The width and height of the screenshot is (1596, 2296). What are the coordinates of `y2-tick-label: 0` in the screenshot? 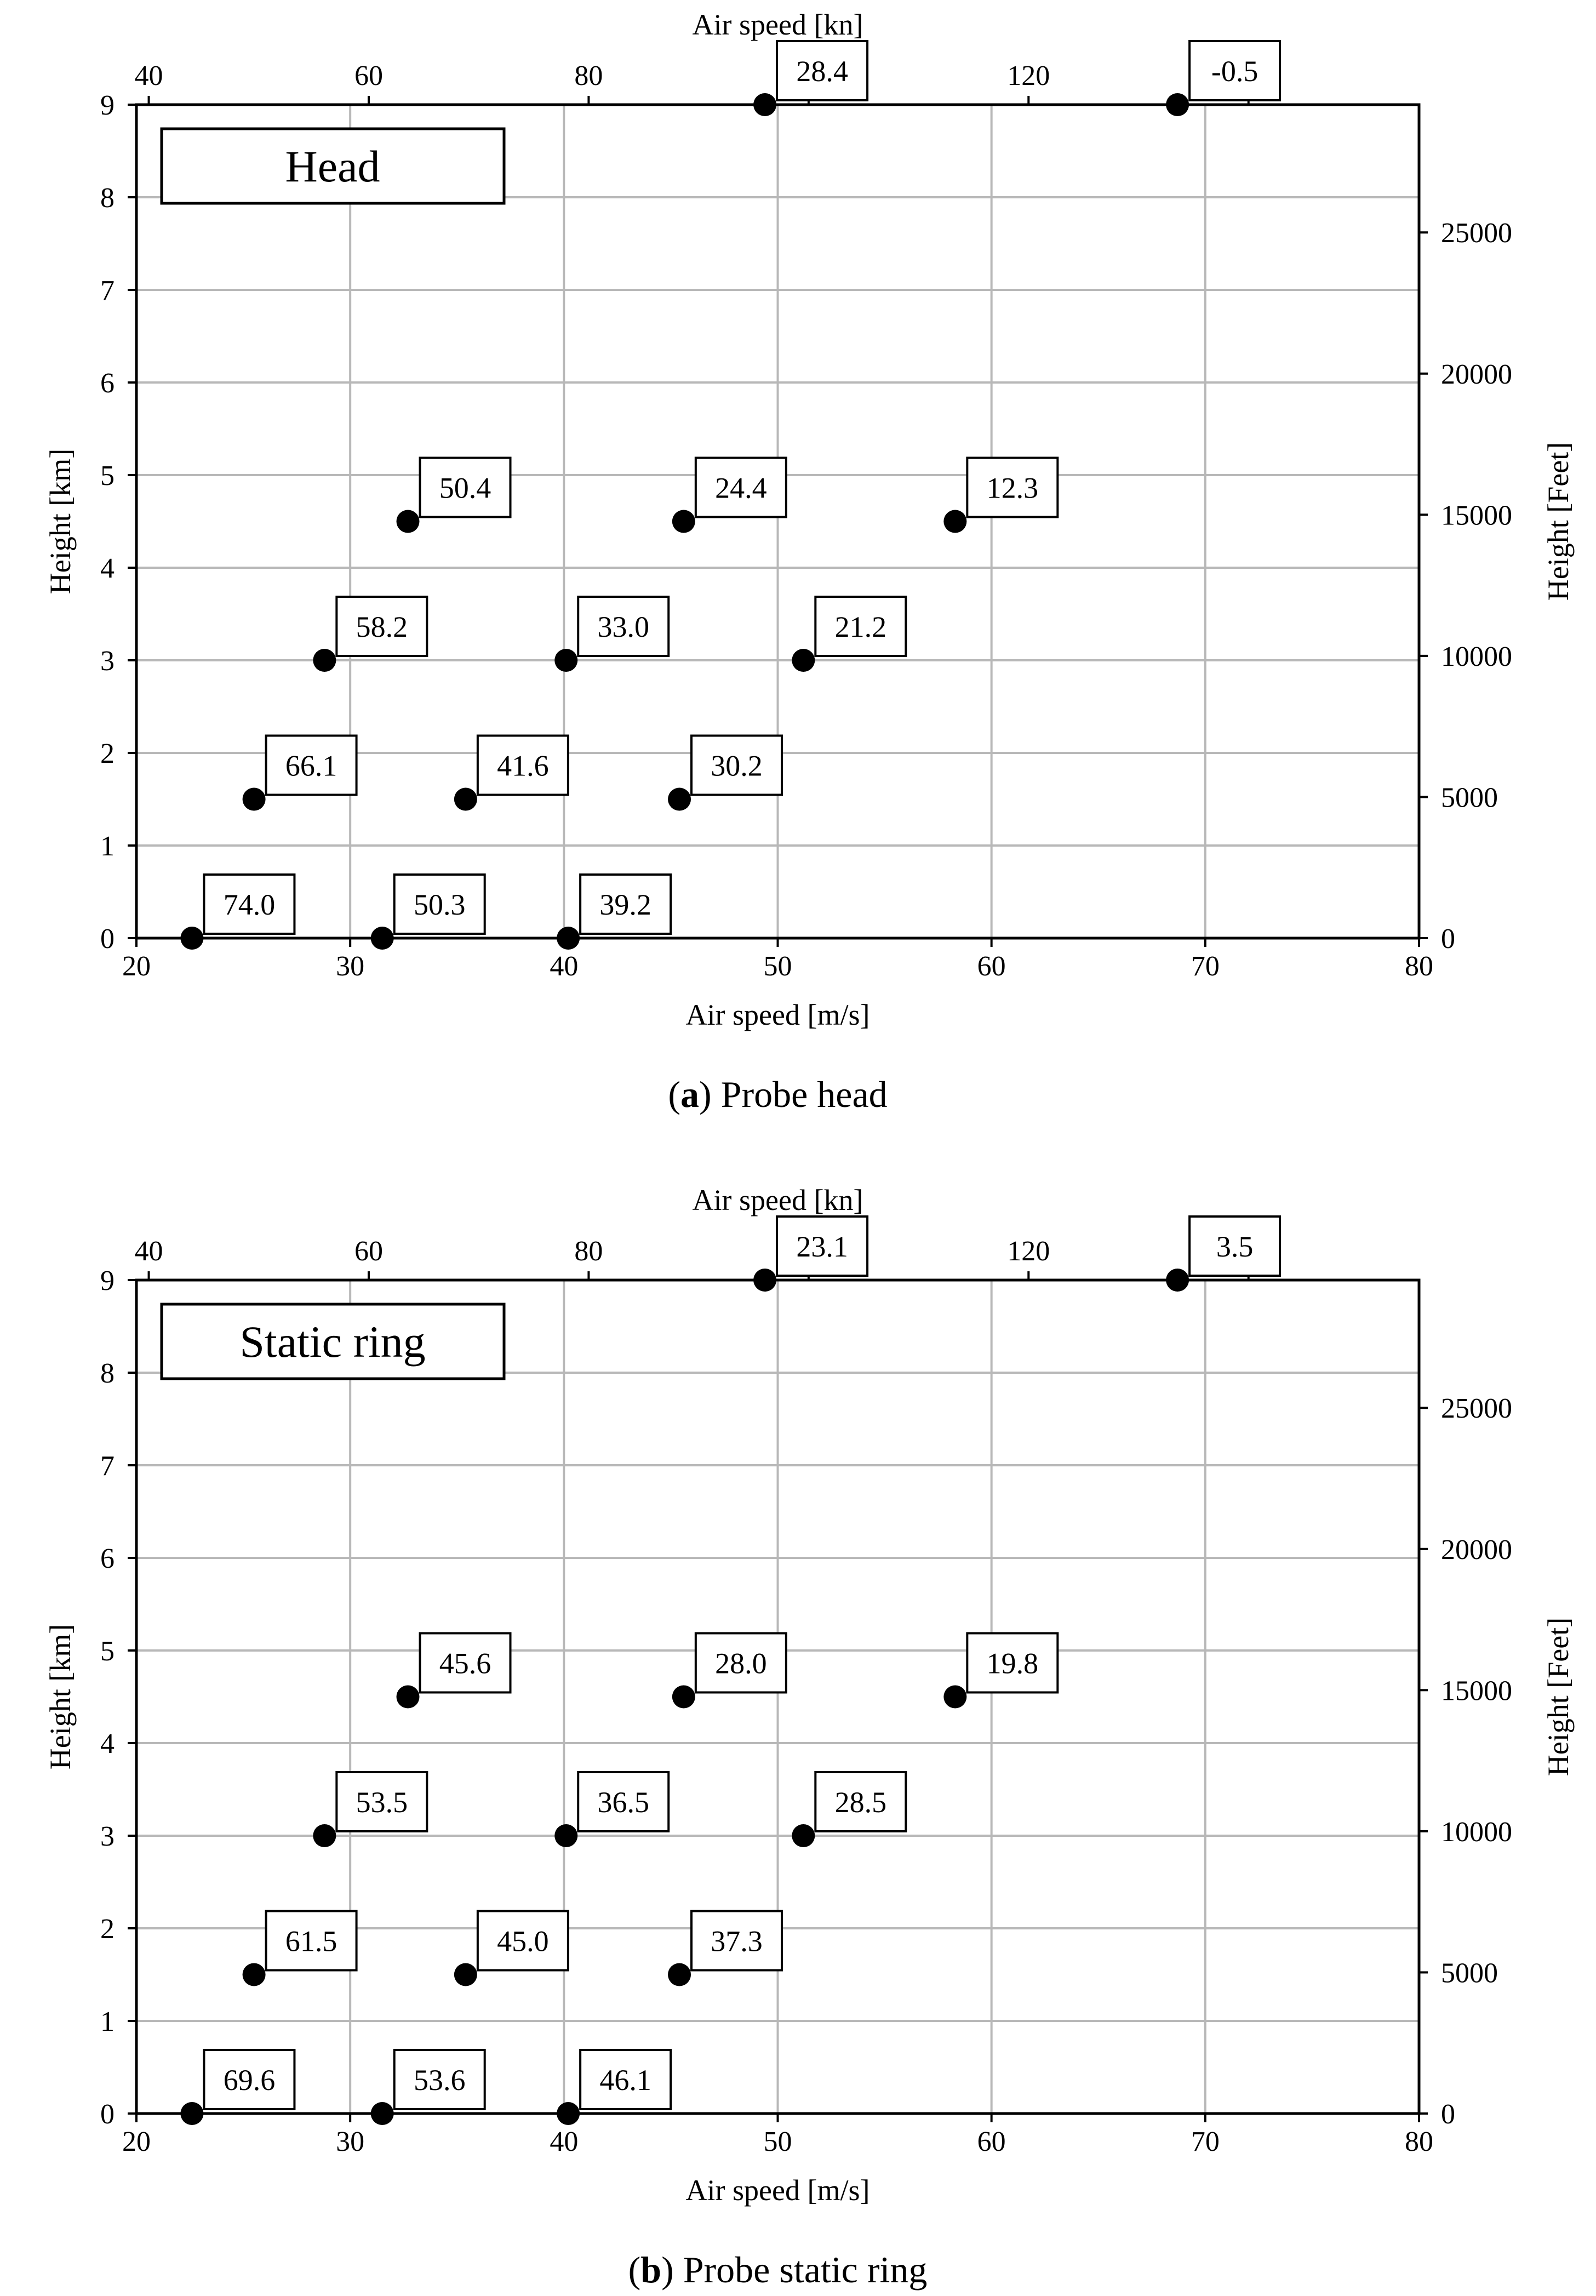 It's located at (1448, 939).